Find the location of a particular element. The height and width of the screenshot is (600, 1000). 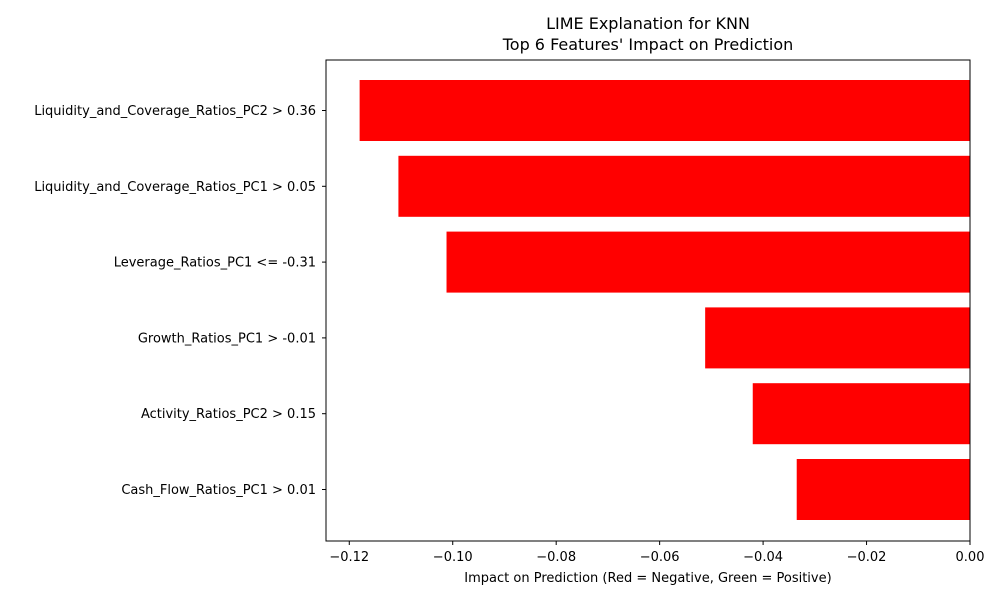

x-axis-ticks: −0.12 −0.10 −0.08 −0.06 −0.04 −0.02 0.00 is located at coordinates (656, 553).